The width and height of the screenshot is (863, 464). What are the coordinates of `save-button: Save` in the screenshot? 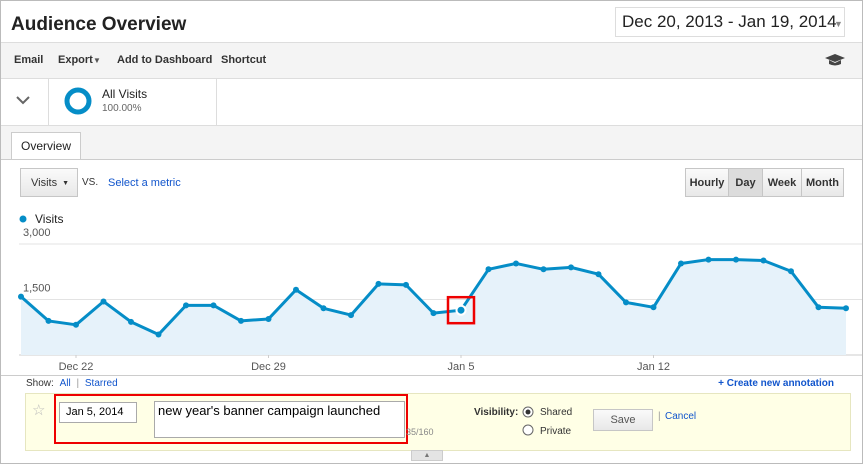 It's located at (623, 420).